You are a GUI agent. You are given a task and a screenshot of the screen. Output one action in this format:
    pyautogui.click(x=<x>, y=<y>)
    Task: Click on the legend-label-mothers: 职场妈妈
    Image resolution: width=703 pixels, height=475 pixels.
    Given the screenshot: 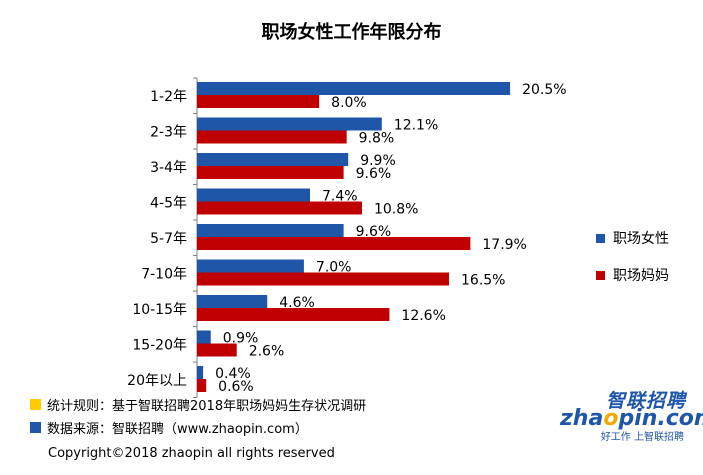 What is the action you would take?
    pyautogui.click(x=641, y=276)
    